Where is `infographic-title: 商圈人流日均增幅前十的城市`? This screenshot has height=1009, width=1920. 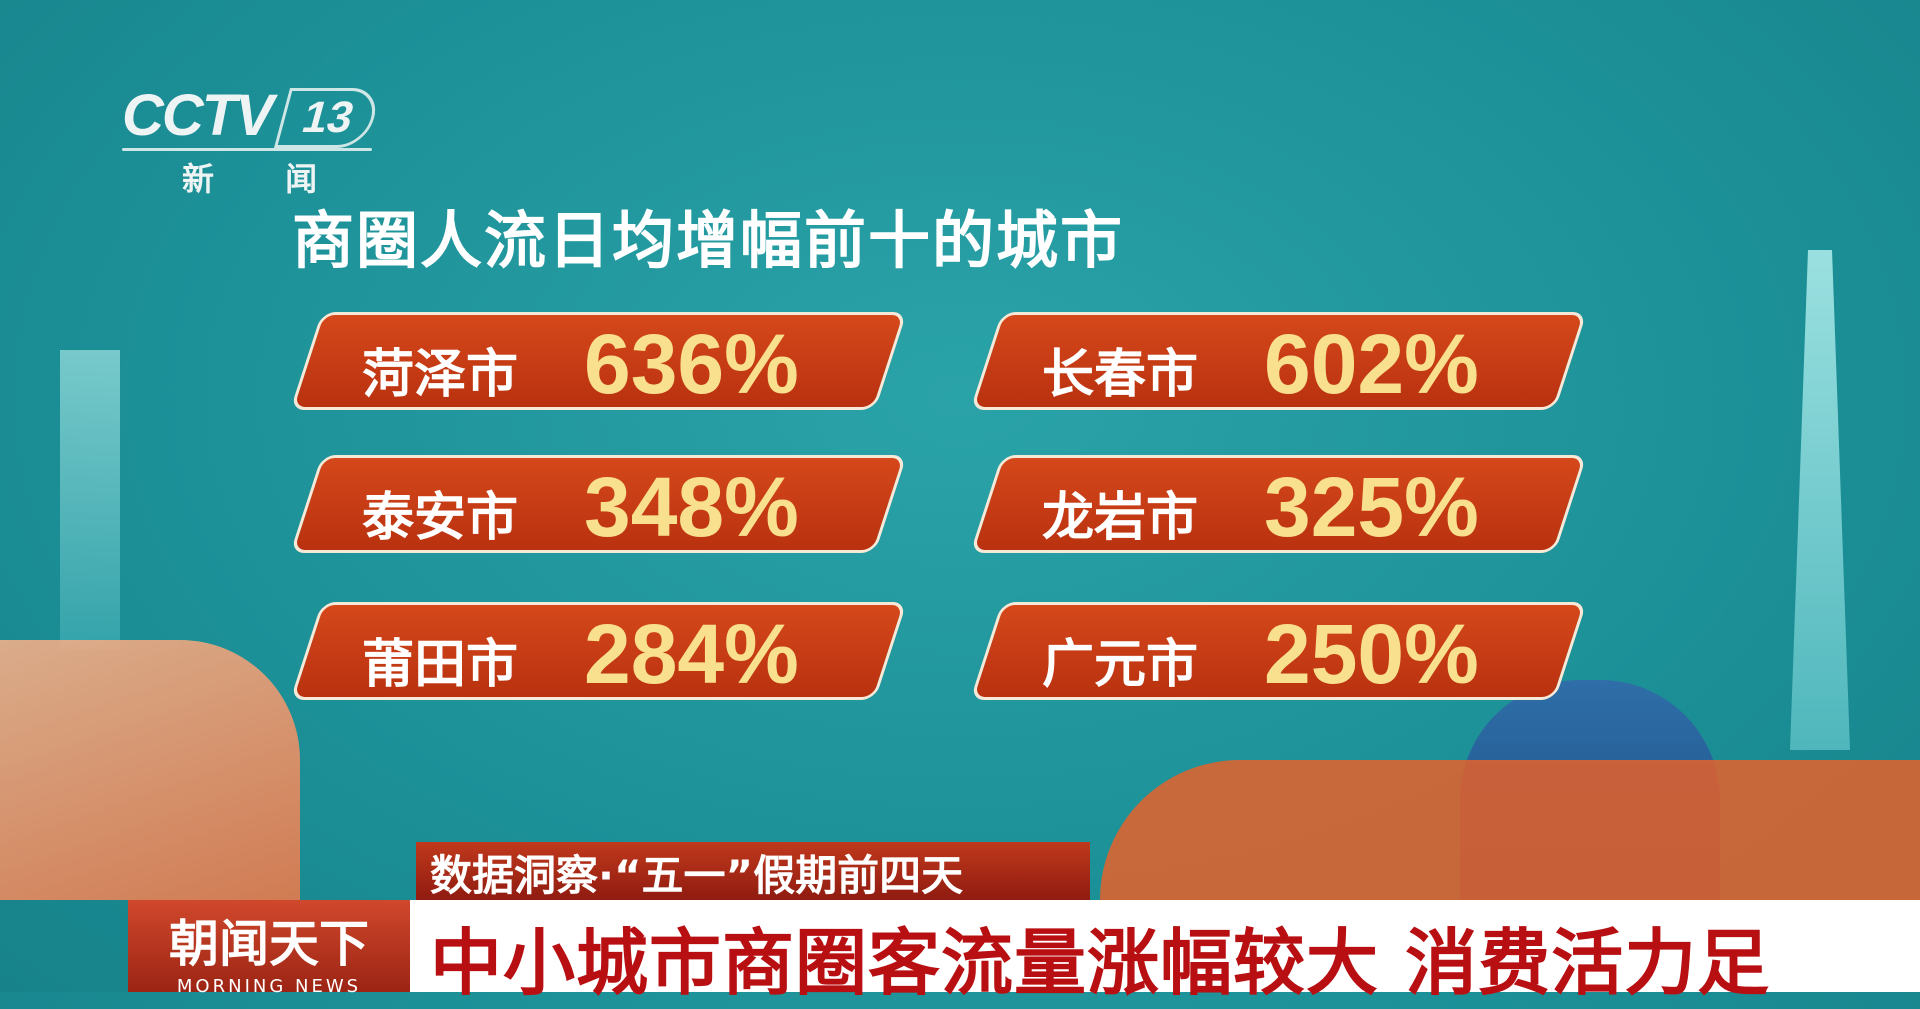
infographic-title: 商圈人流日均增幅前十的城市 is located at coordinates (708, 240).